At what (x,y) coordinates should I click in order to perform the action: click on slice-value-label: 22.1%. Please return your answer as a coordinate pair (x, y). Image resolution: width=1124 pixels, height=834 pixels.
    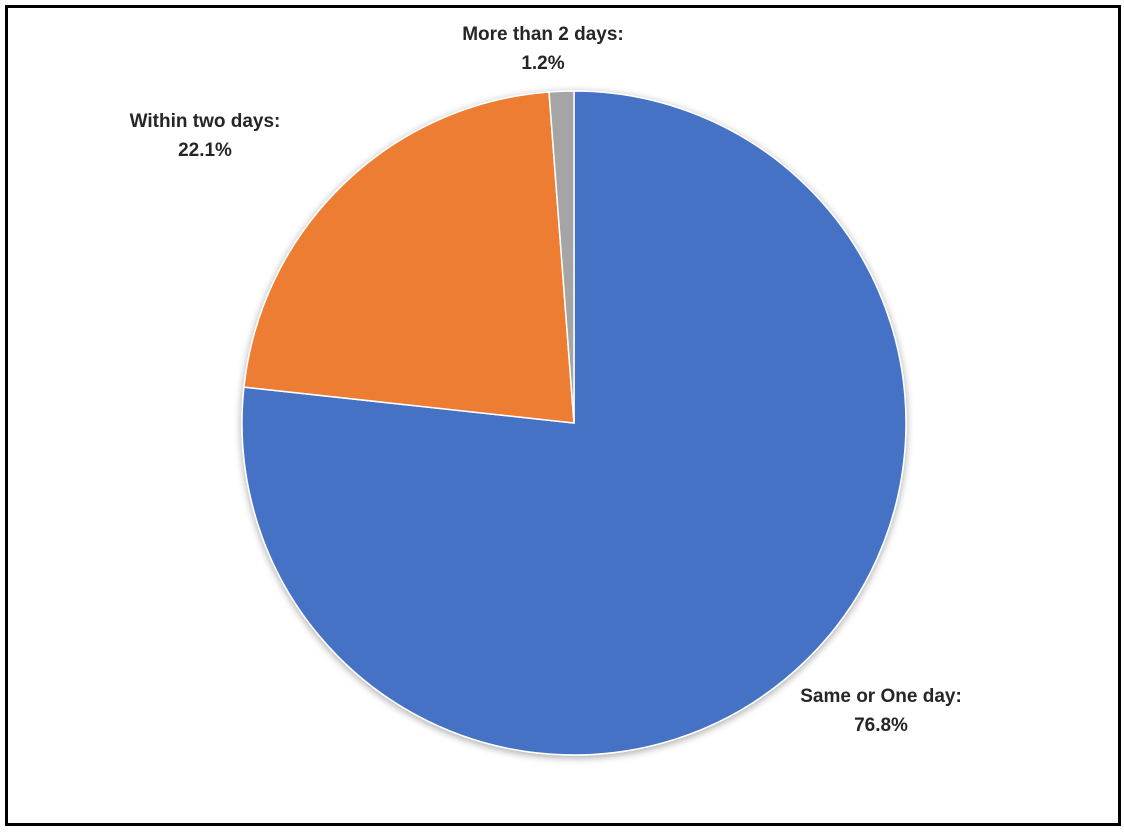
    Looking at the image, I should click on (205, 150).